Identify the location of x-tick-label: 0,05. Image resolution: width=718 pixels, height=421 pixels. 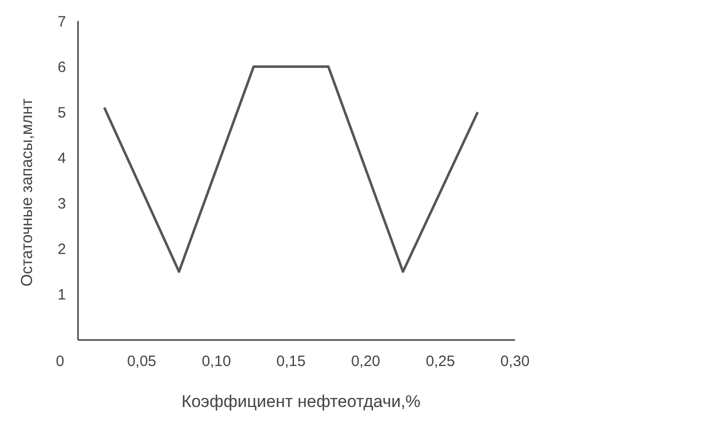
(141, 361).